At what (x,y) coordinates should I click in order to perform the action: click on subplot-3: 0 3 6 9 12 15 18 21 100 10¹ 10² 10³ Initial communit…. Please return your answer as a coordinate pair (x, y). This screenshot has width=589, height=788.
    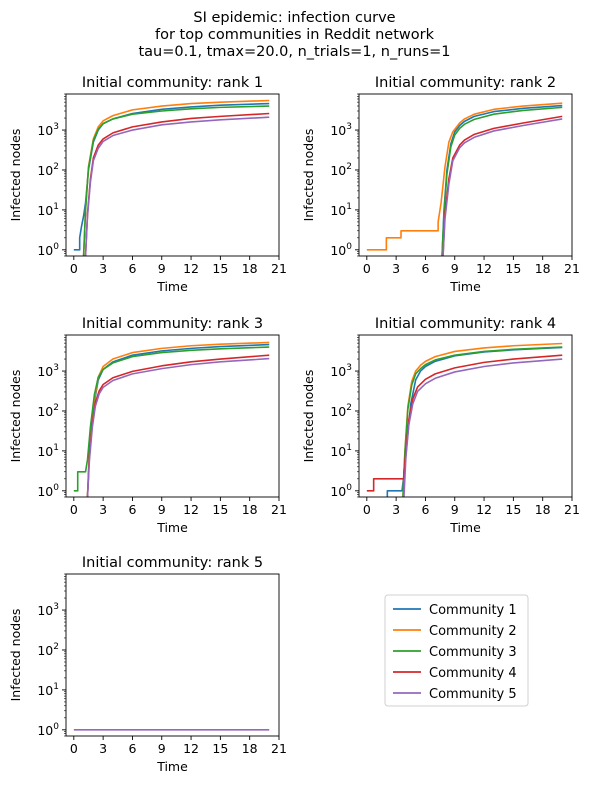
    Looking at the image, I should click on (147, 425).